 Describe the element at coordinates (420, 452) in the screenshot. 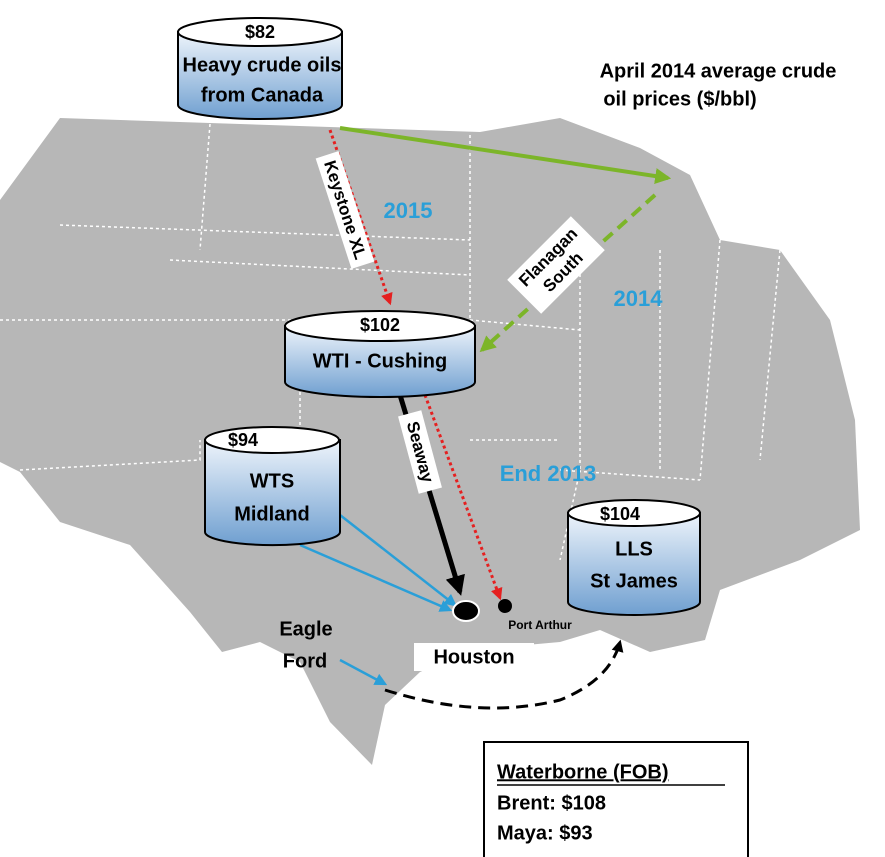

I see `seaway-label: Seaway` at that location.